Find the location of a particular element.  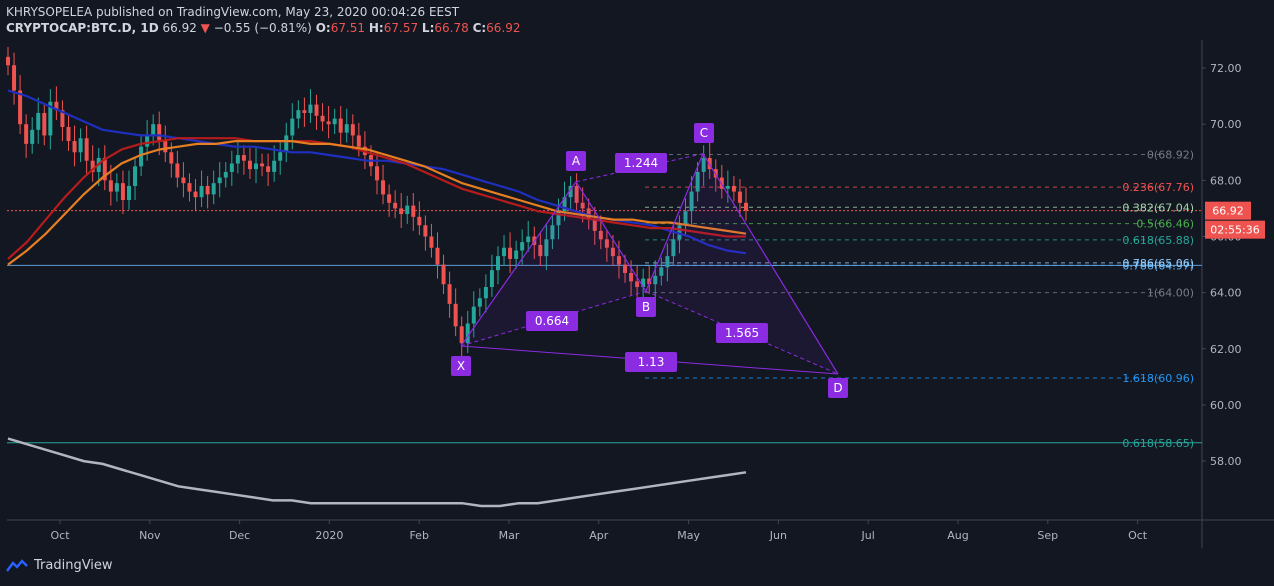

price-countdown: 02:55:36 is located at coordinates (1234, 230).